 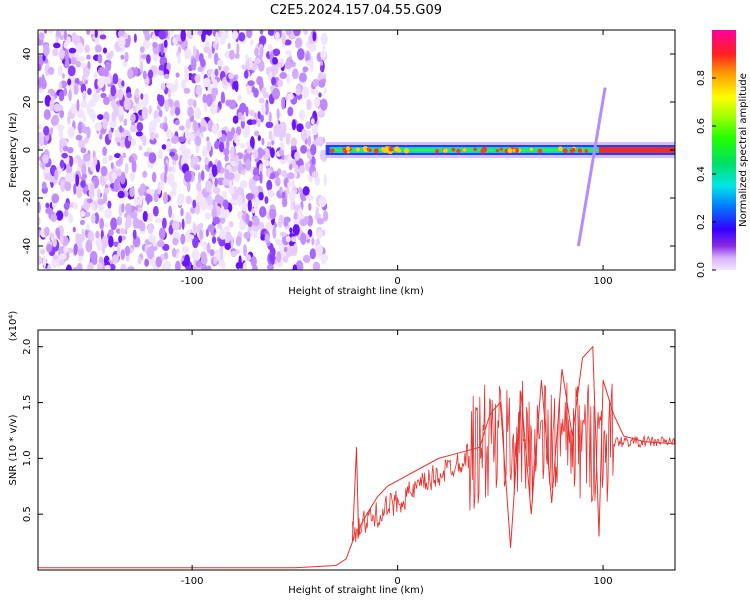 What do you see at coordinates (636, 150) in the screenshot?
I see `track-strong-segment` at bounding box center [636, 150].